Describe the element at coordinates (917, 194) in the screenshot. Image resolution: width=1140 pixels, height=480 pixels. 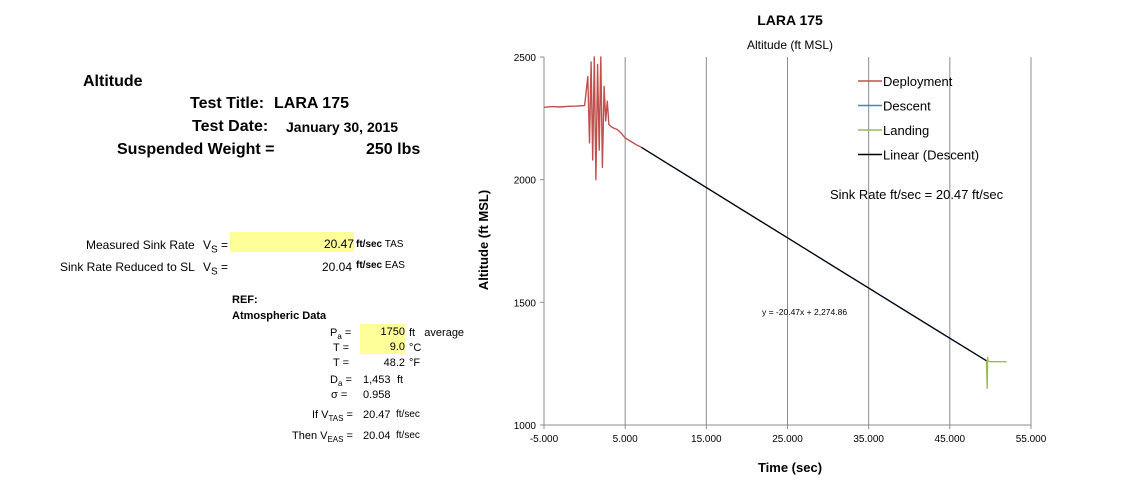
I see `sink-rate-annotation: Sink Rate ft/sec = 20.47 ft/sec` at that location.